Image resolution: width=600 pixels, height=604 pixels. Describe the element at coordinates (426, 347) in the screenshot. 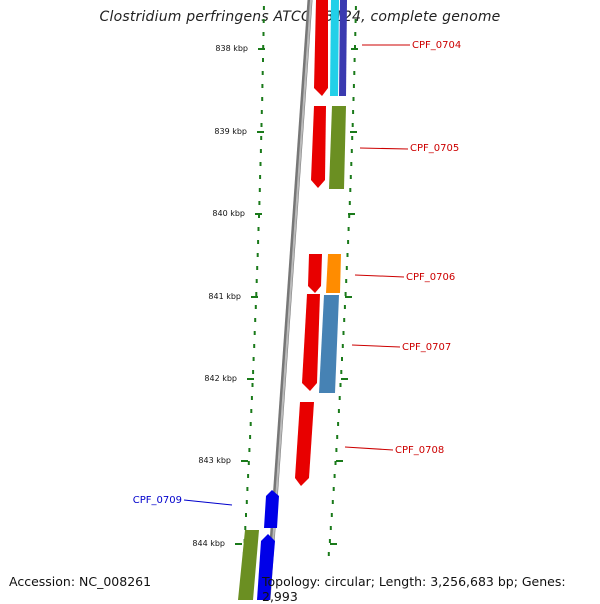

I see `gene-label: CPF_0707` at that location.